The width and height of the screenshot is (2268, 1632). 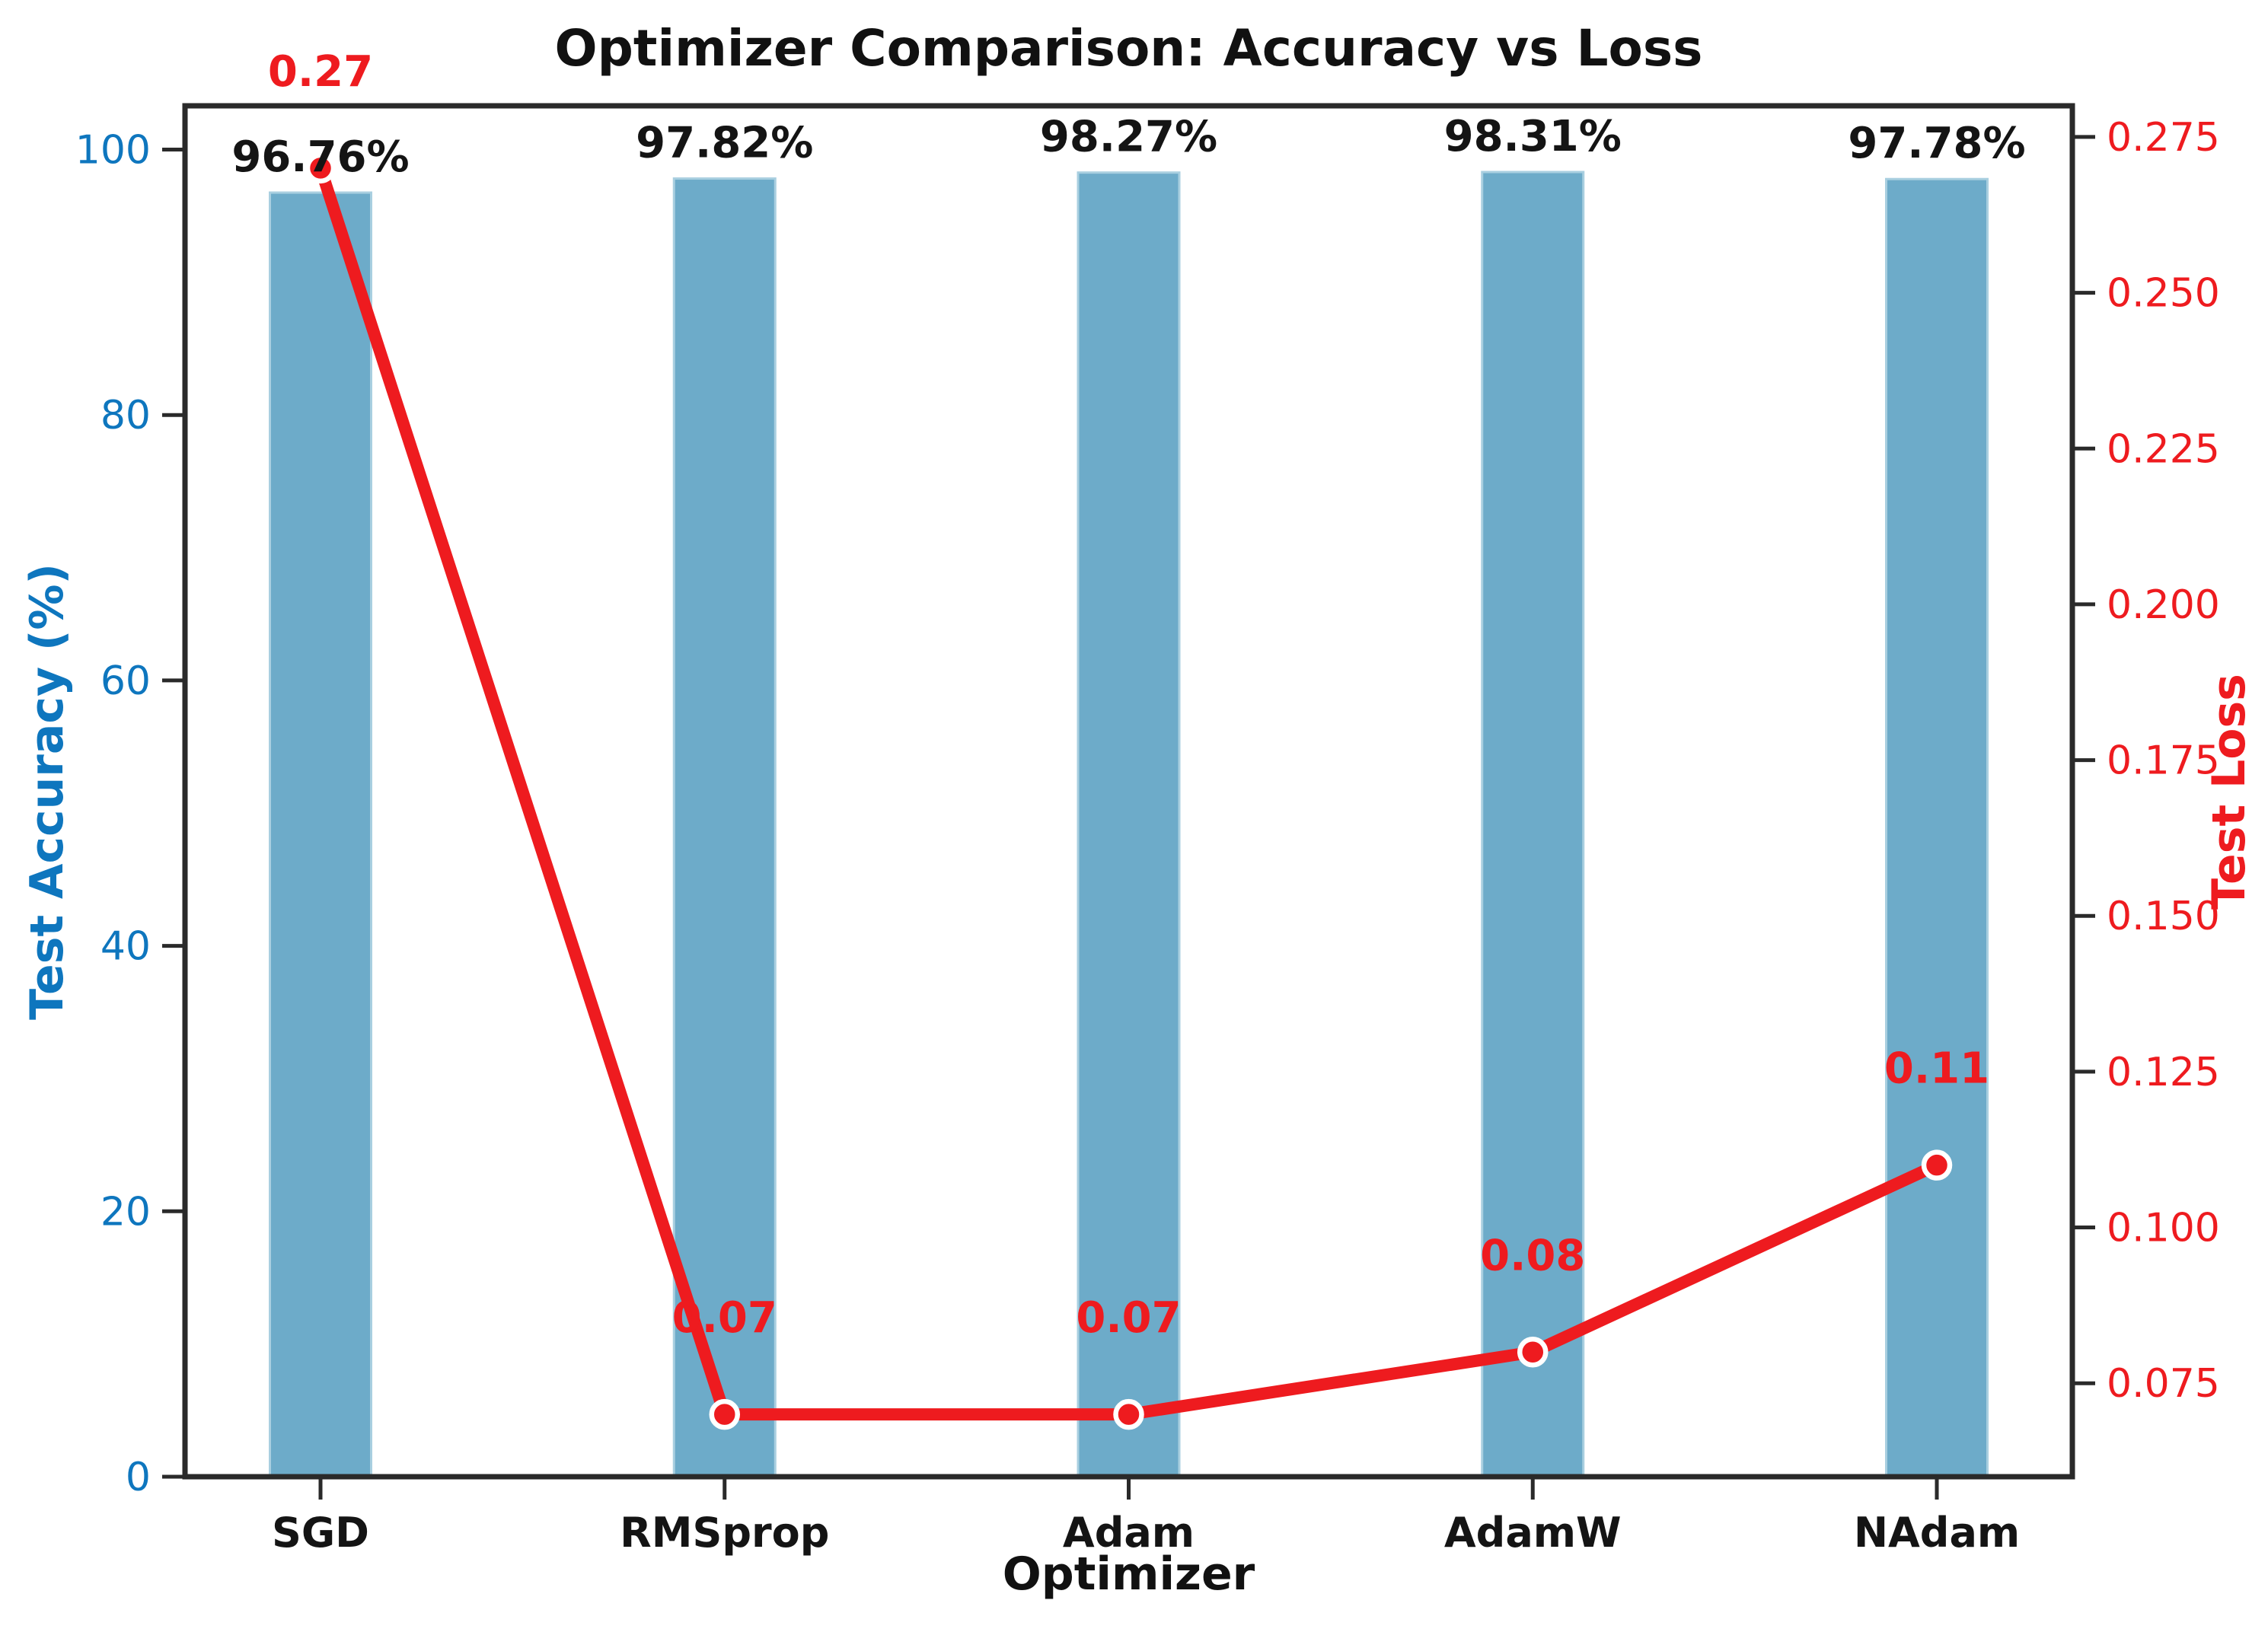 I want to click on right-tick-label-0.250: 0.250, so click(x=2163, y=294).